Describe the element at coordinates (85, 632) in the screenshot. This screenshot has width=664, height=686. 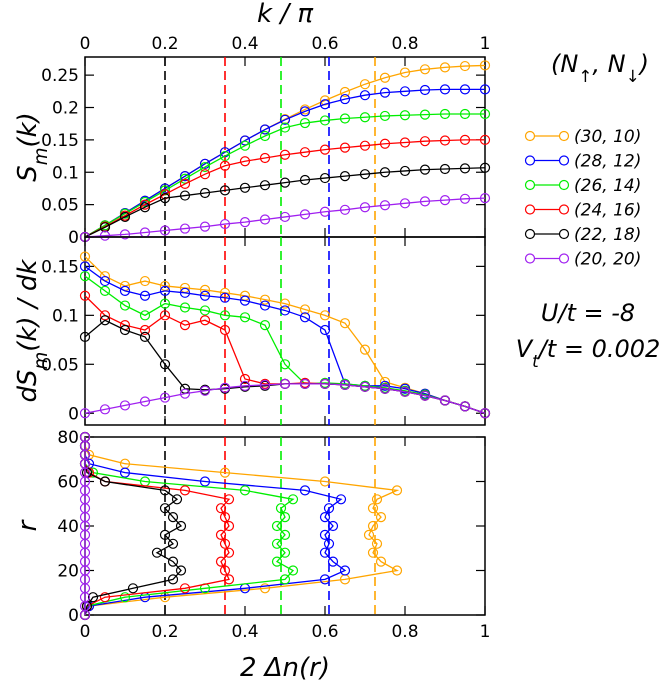
I see `x-tick-label: 0` at that location.